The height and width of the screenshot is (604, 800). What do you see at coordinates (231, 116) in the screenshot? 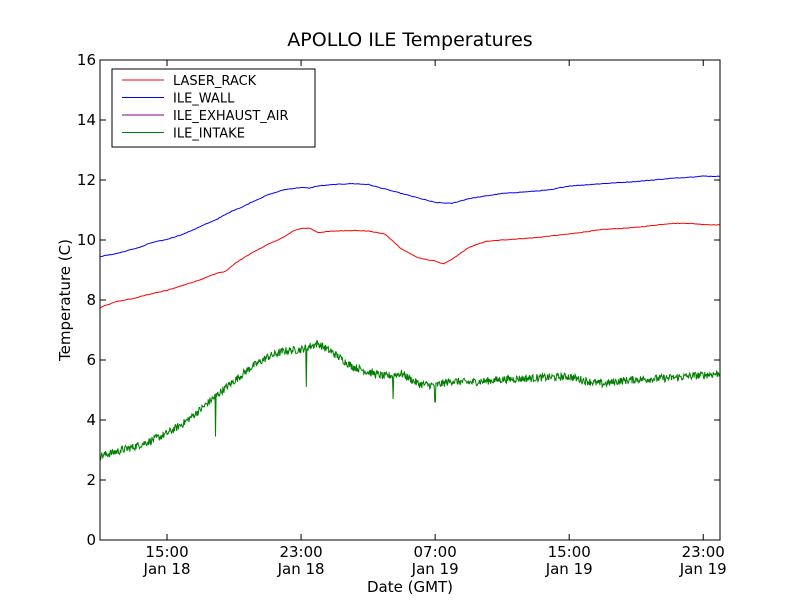
I see `legend-label: ILE_EXHAUST_AIR` at bounding box center [231, 116].